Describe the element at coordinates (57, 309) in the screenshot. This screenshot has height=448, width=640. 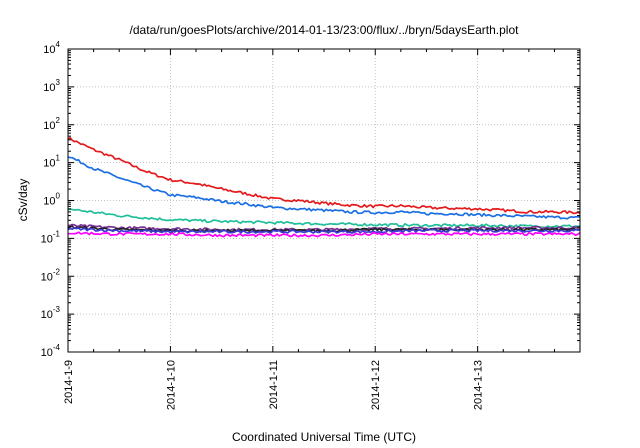
I see `y-tick-exponent: -3` at that location.